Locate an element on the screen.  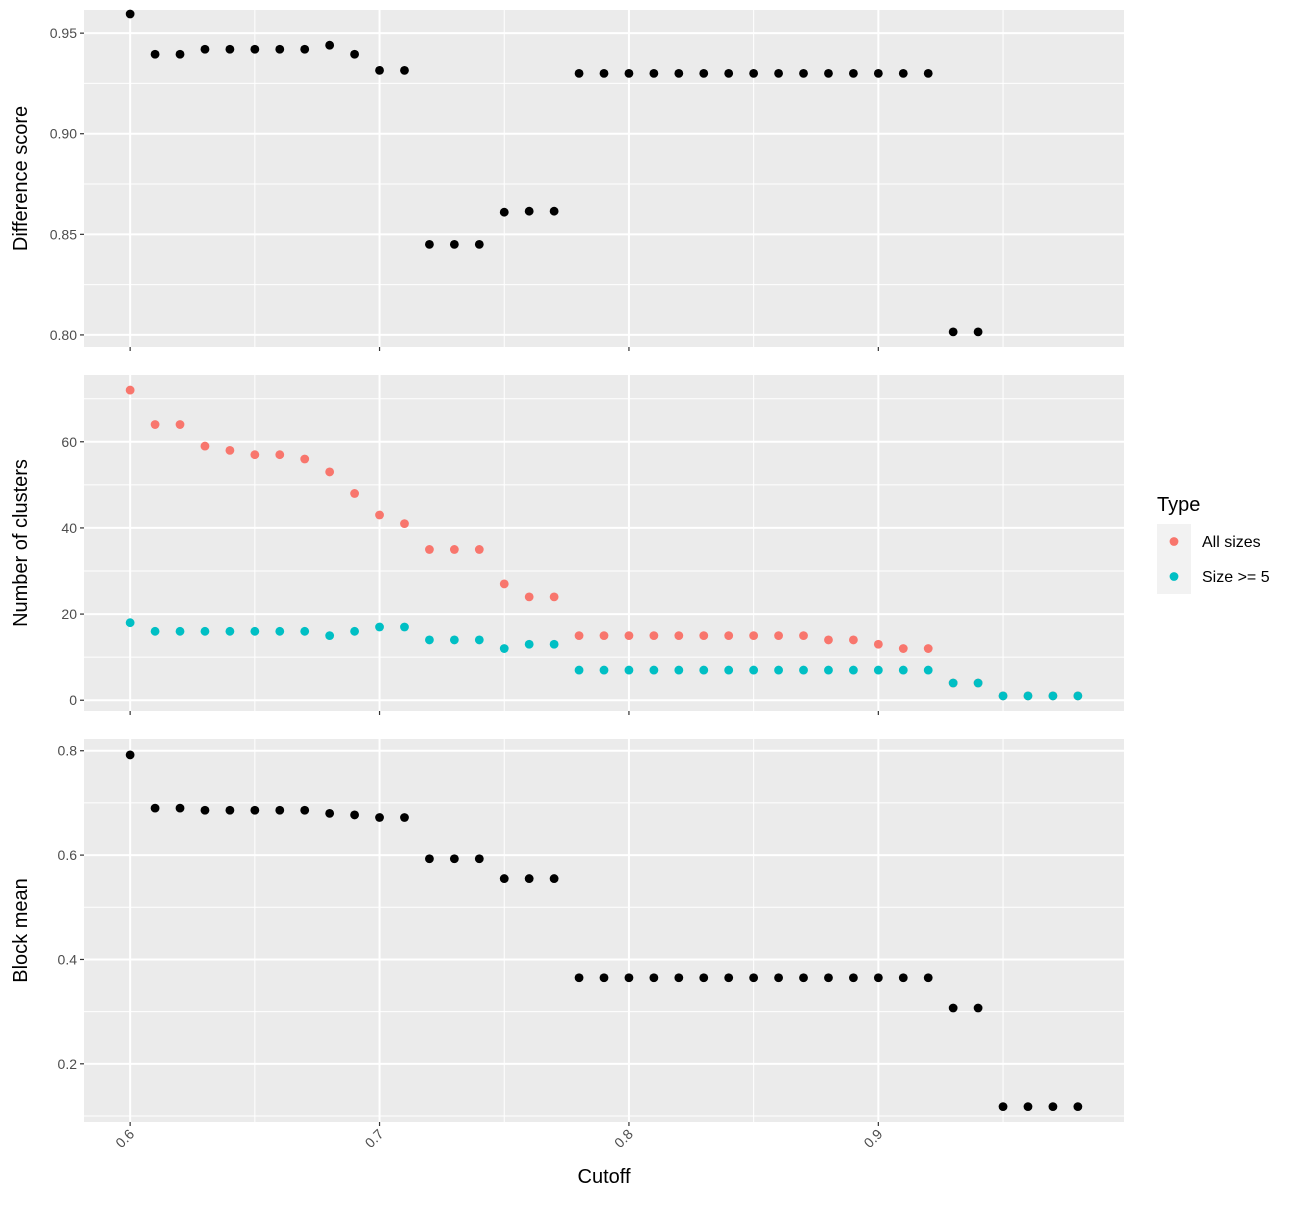
y-axis-title: Difference score is located at coordinates (21, 178).